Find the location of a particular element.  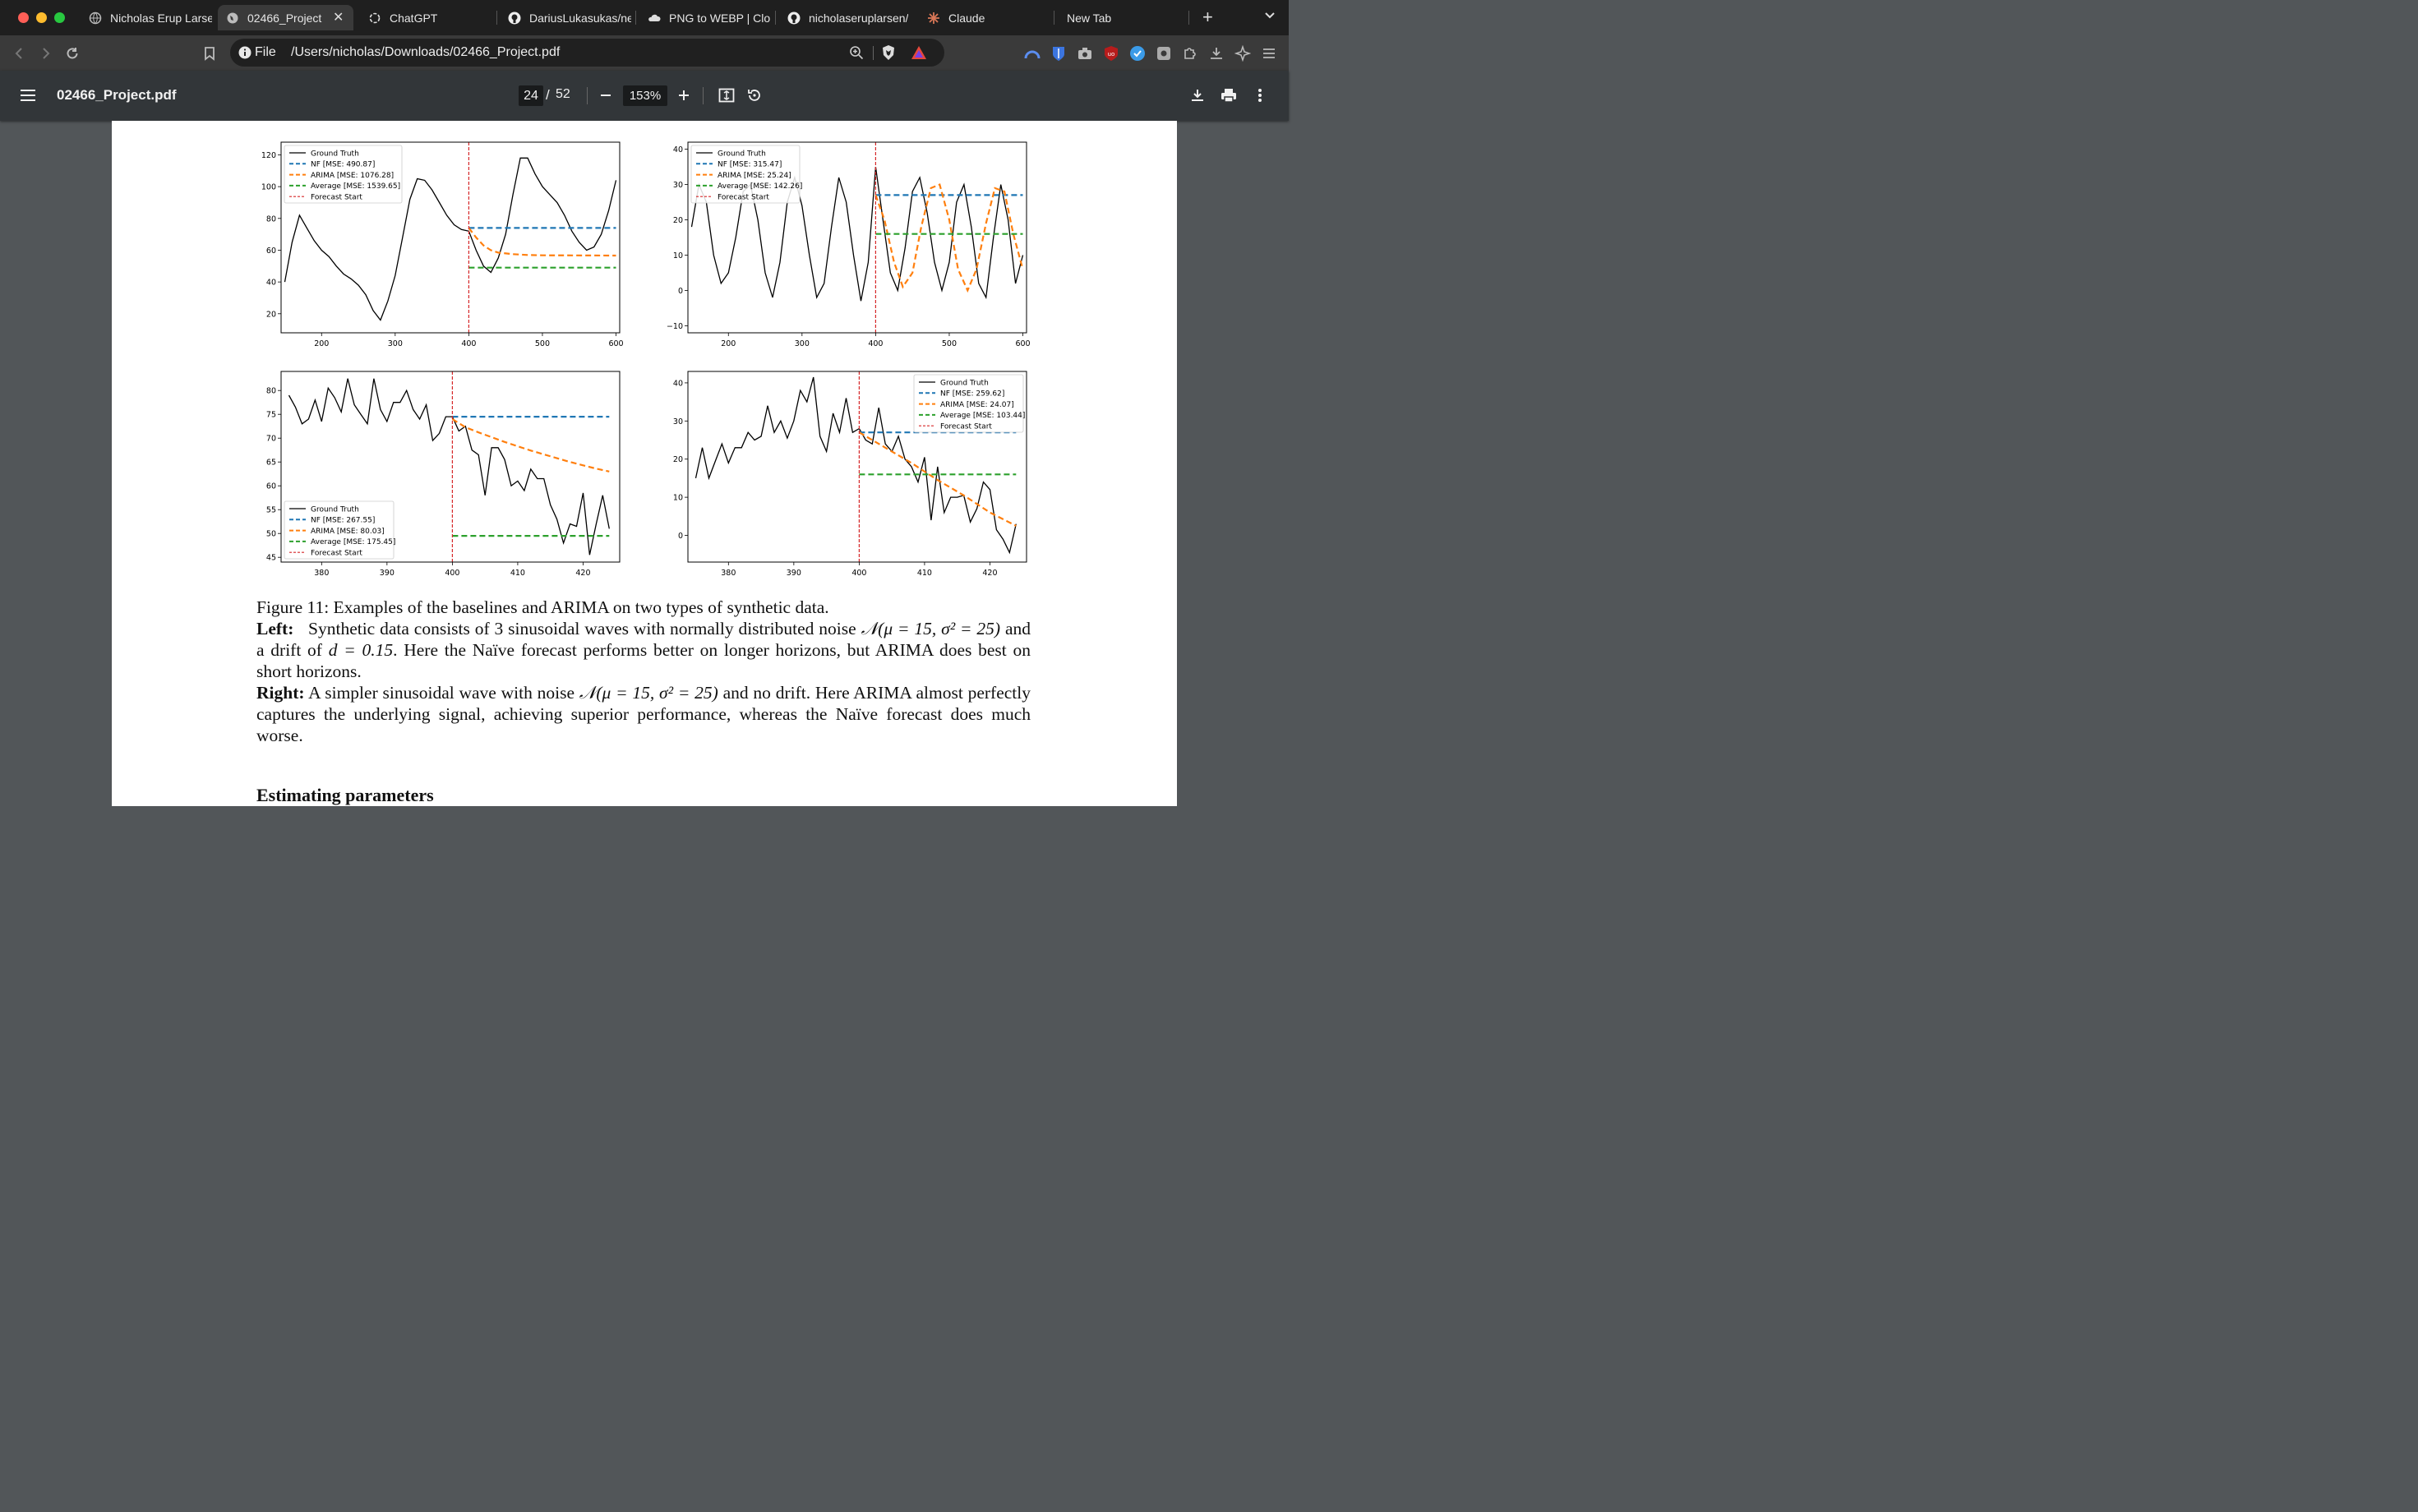

caption-left-math2: d = 0.15 is located at coordinates (361, 650).